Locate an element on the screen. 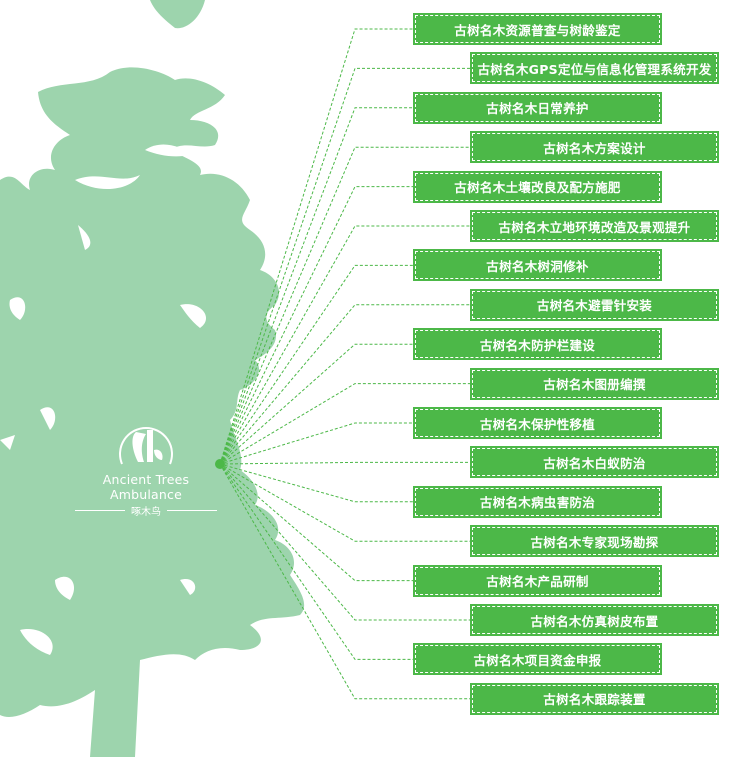 The image size is (749, 757). service-box: 古树名木仿真树皮布置 is located at coordinates (594, 620).